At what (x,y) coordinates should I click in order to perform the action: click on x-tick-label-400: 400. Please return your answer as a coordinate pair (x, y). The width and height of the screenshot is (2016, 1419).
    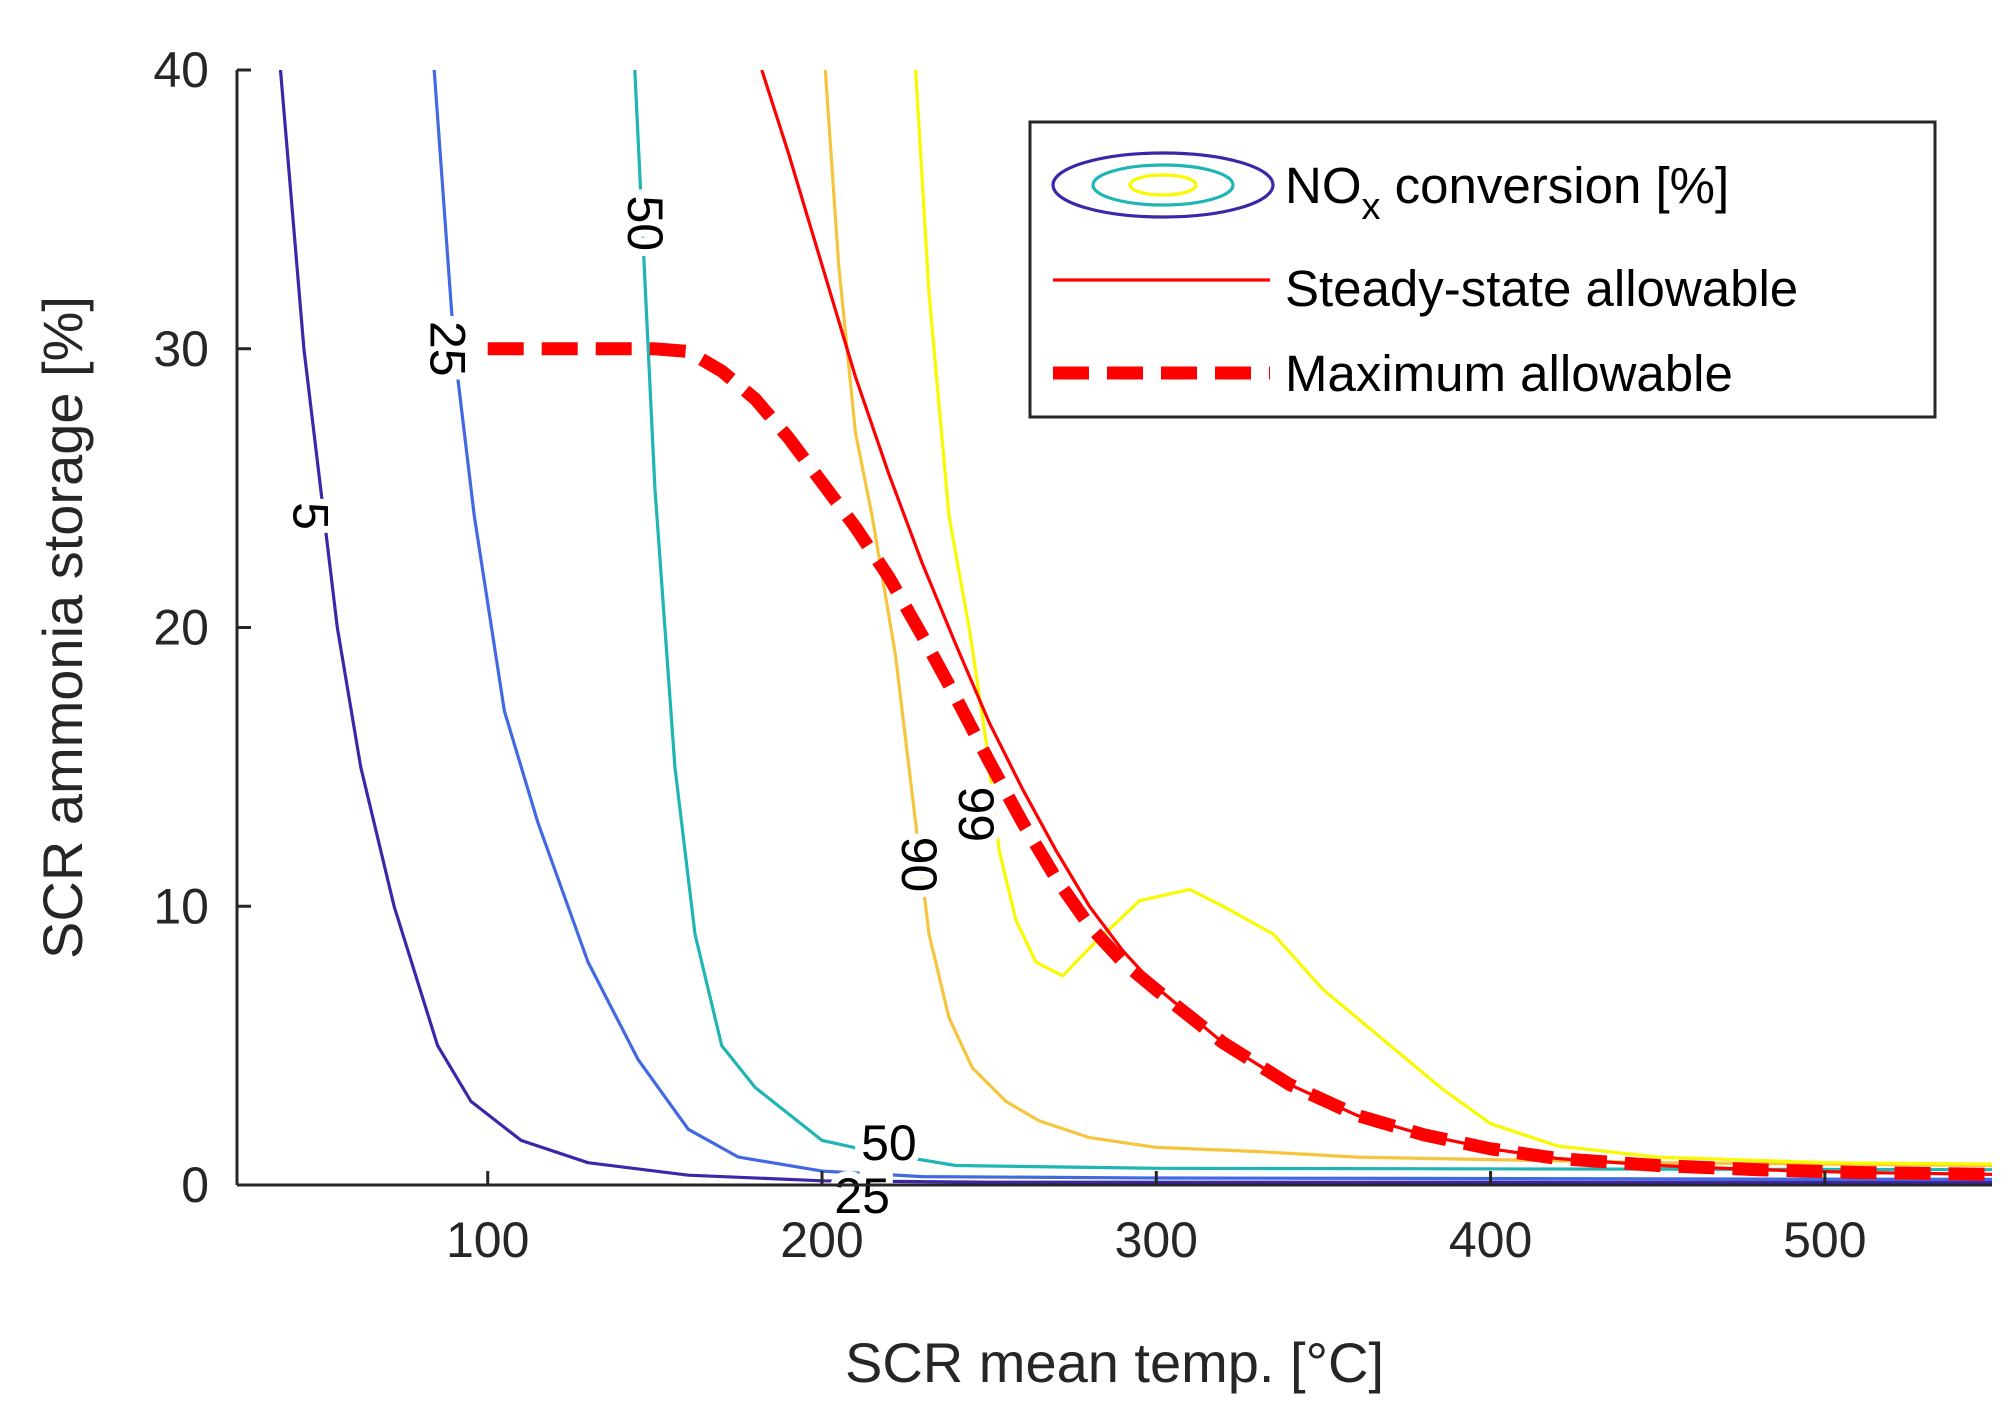
    Looking at the image, I should click on (1490, 1240).